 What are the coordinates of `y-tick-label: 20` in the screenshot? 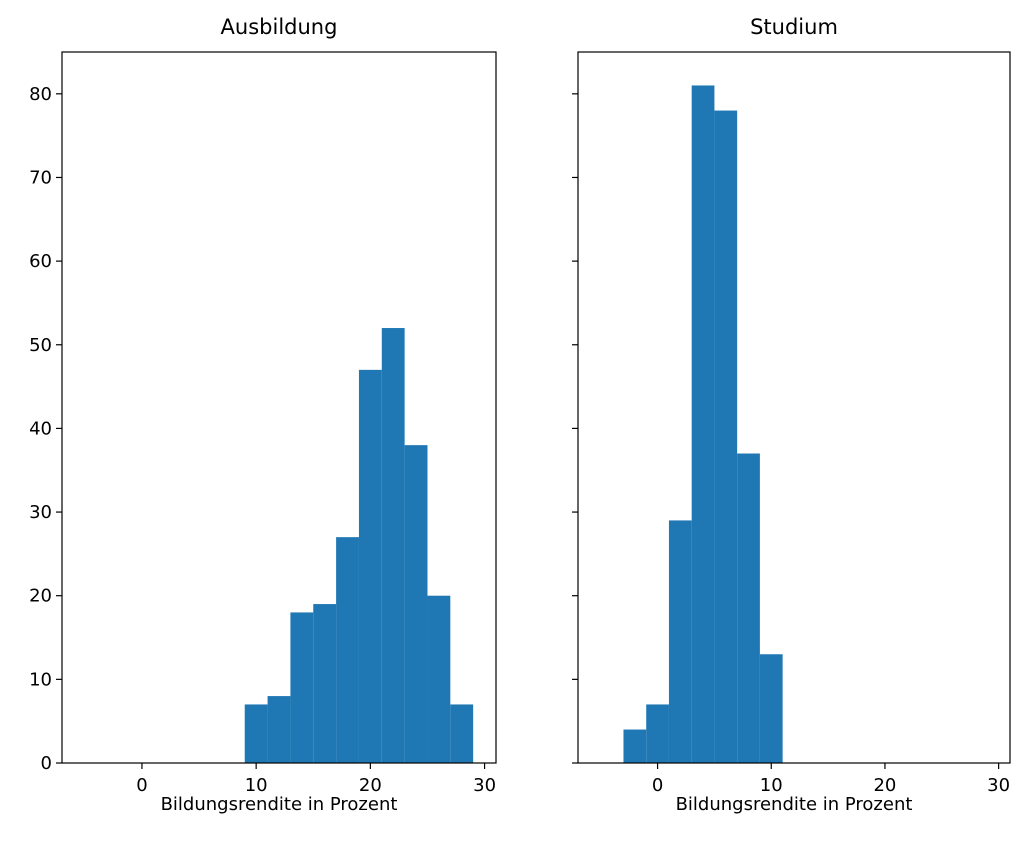 It's located at (40, 596).